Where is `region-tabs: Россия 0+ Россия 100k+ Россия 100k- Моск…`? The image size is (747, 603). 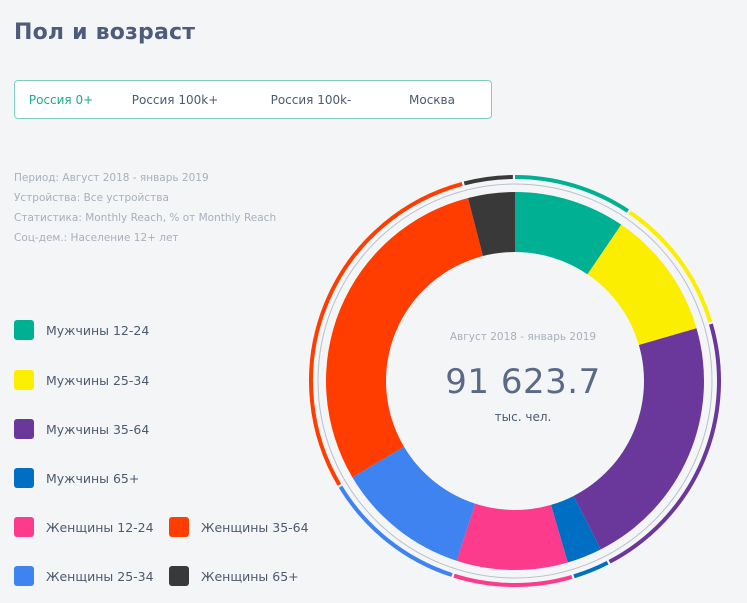
region-tabs: Россия 0+ Россия 100k+ Россия 100k- Моск… is located at coordinates (253, 99).